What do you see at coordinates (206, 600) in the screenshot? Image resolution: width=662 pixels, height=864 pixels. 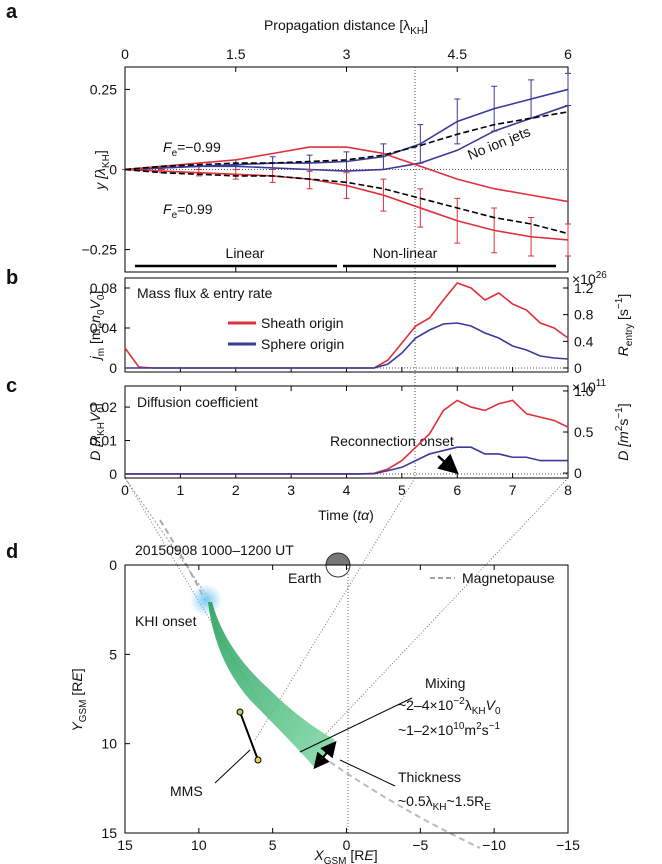 I see `khi-glow` at bounding box center [206, 600].